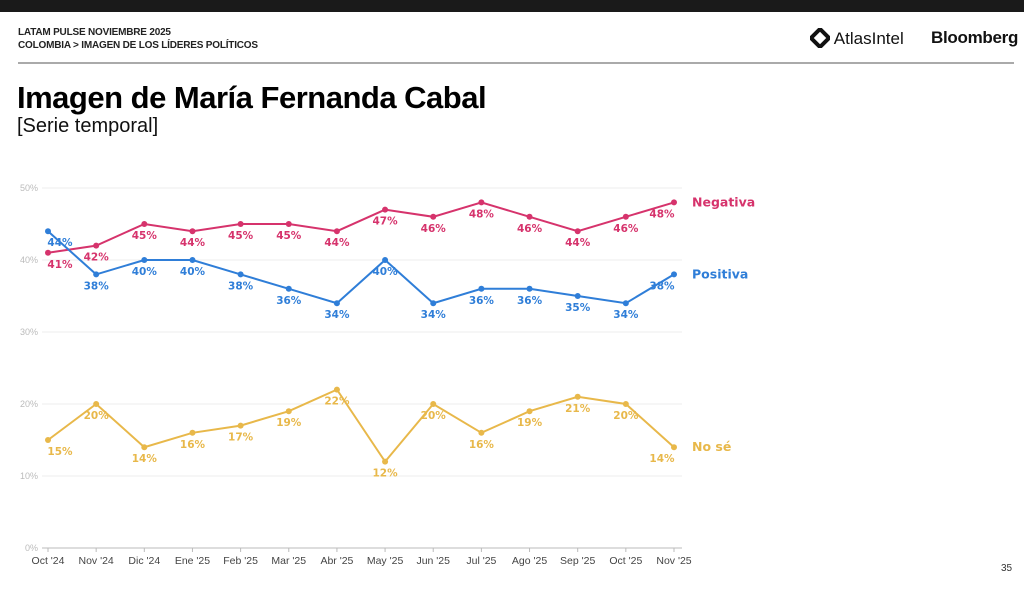 This screenshot has width=1024, height=597. What do you see at coordinates (578, 409) in the screenshot?
I see `data-label: 21%` at bounding box center [578, 409].